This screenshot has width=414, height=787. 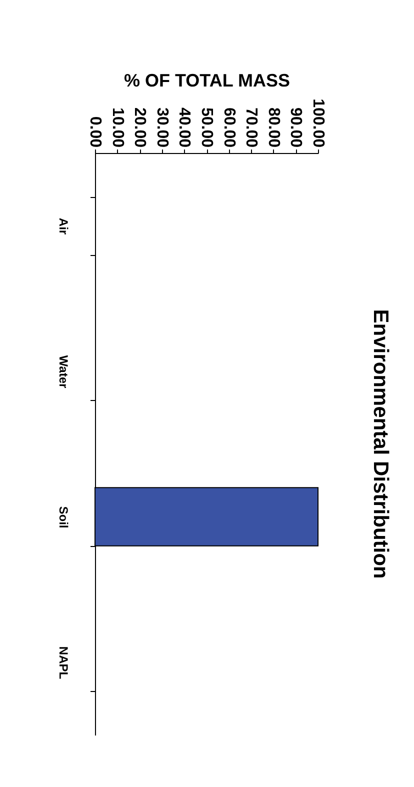 What do you see at coordinates (139, 127) in the screenshot?
I see `x-tick-label: 20.00` at bounding box center [139, 127].